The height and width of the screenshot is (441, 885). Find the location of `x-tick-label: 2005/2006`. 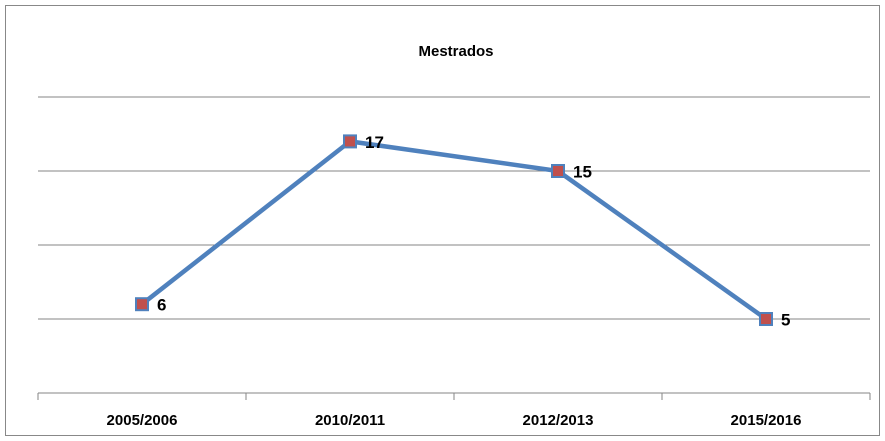

x-tick-label: 2005/2006 is located at coordinates (142, 420).